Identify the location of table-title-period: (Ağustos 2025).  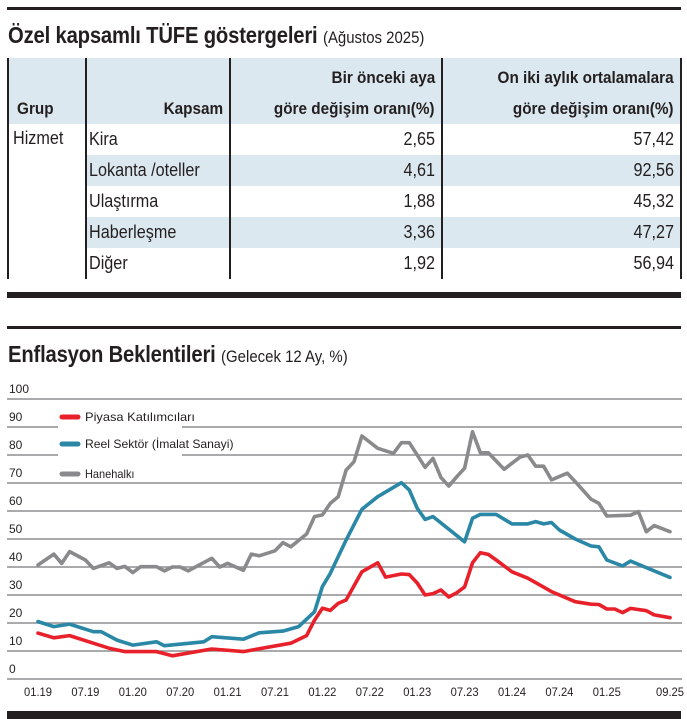
(373, 37).